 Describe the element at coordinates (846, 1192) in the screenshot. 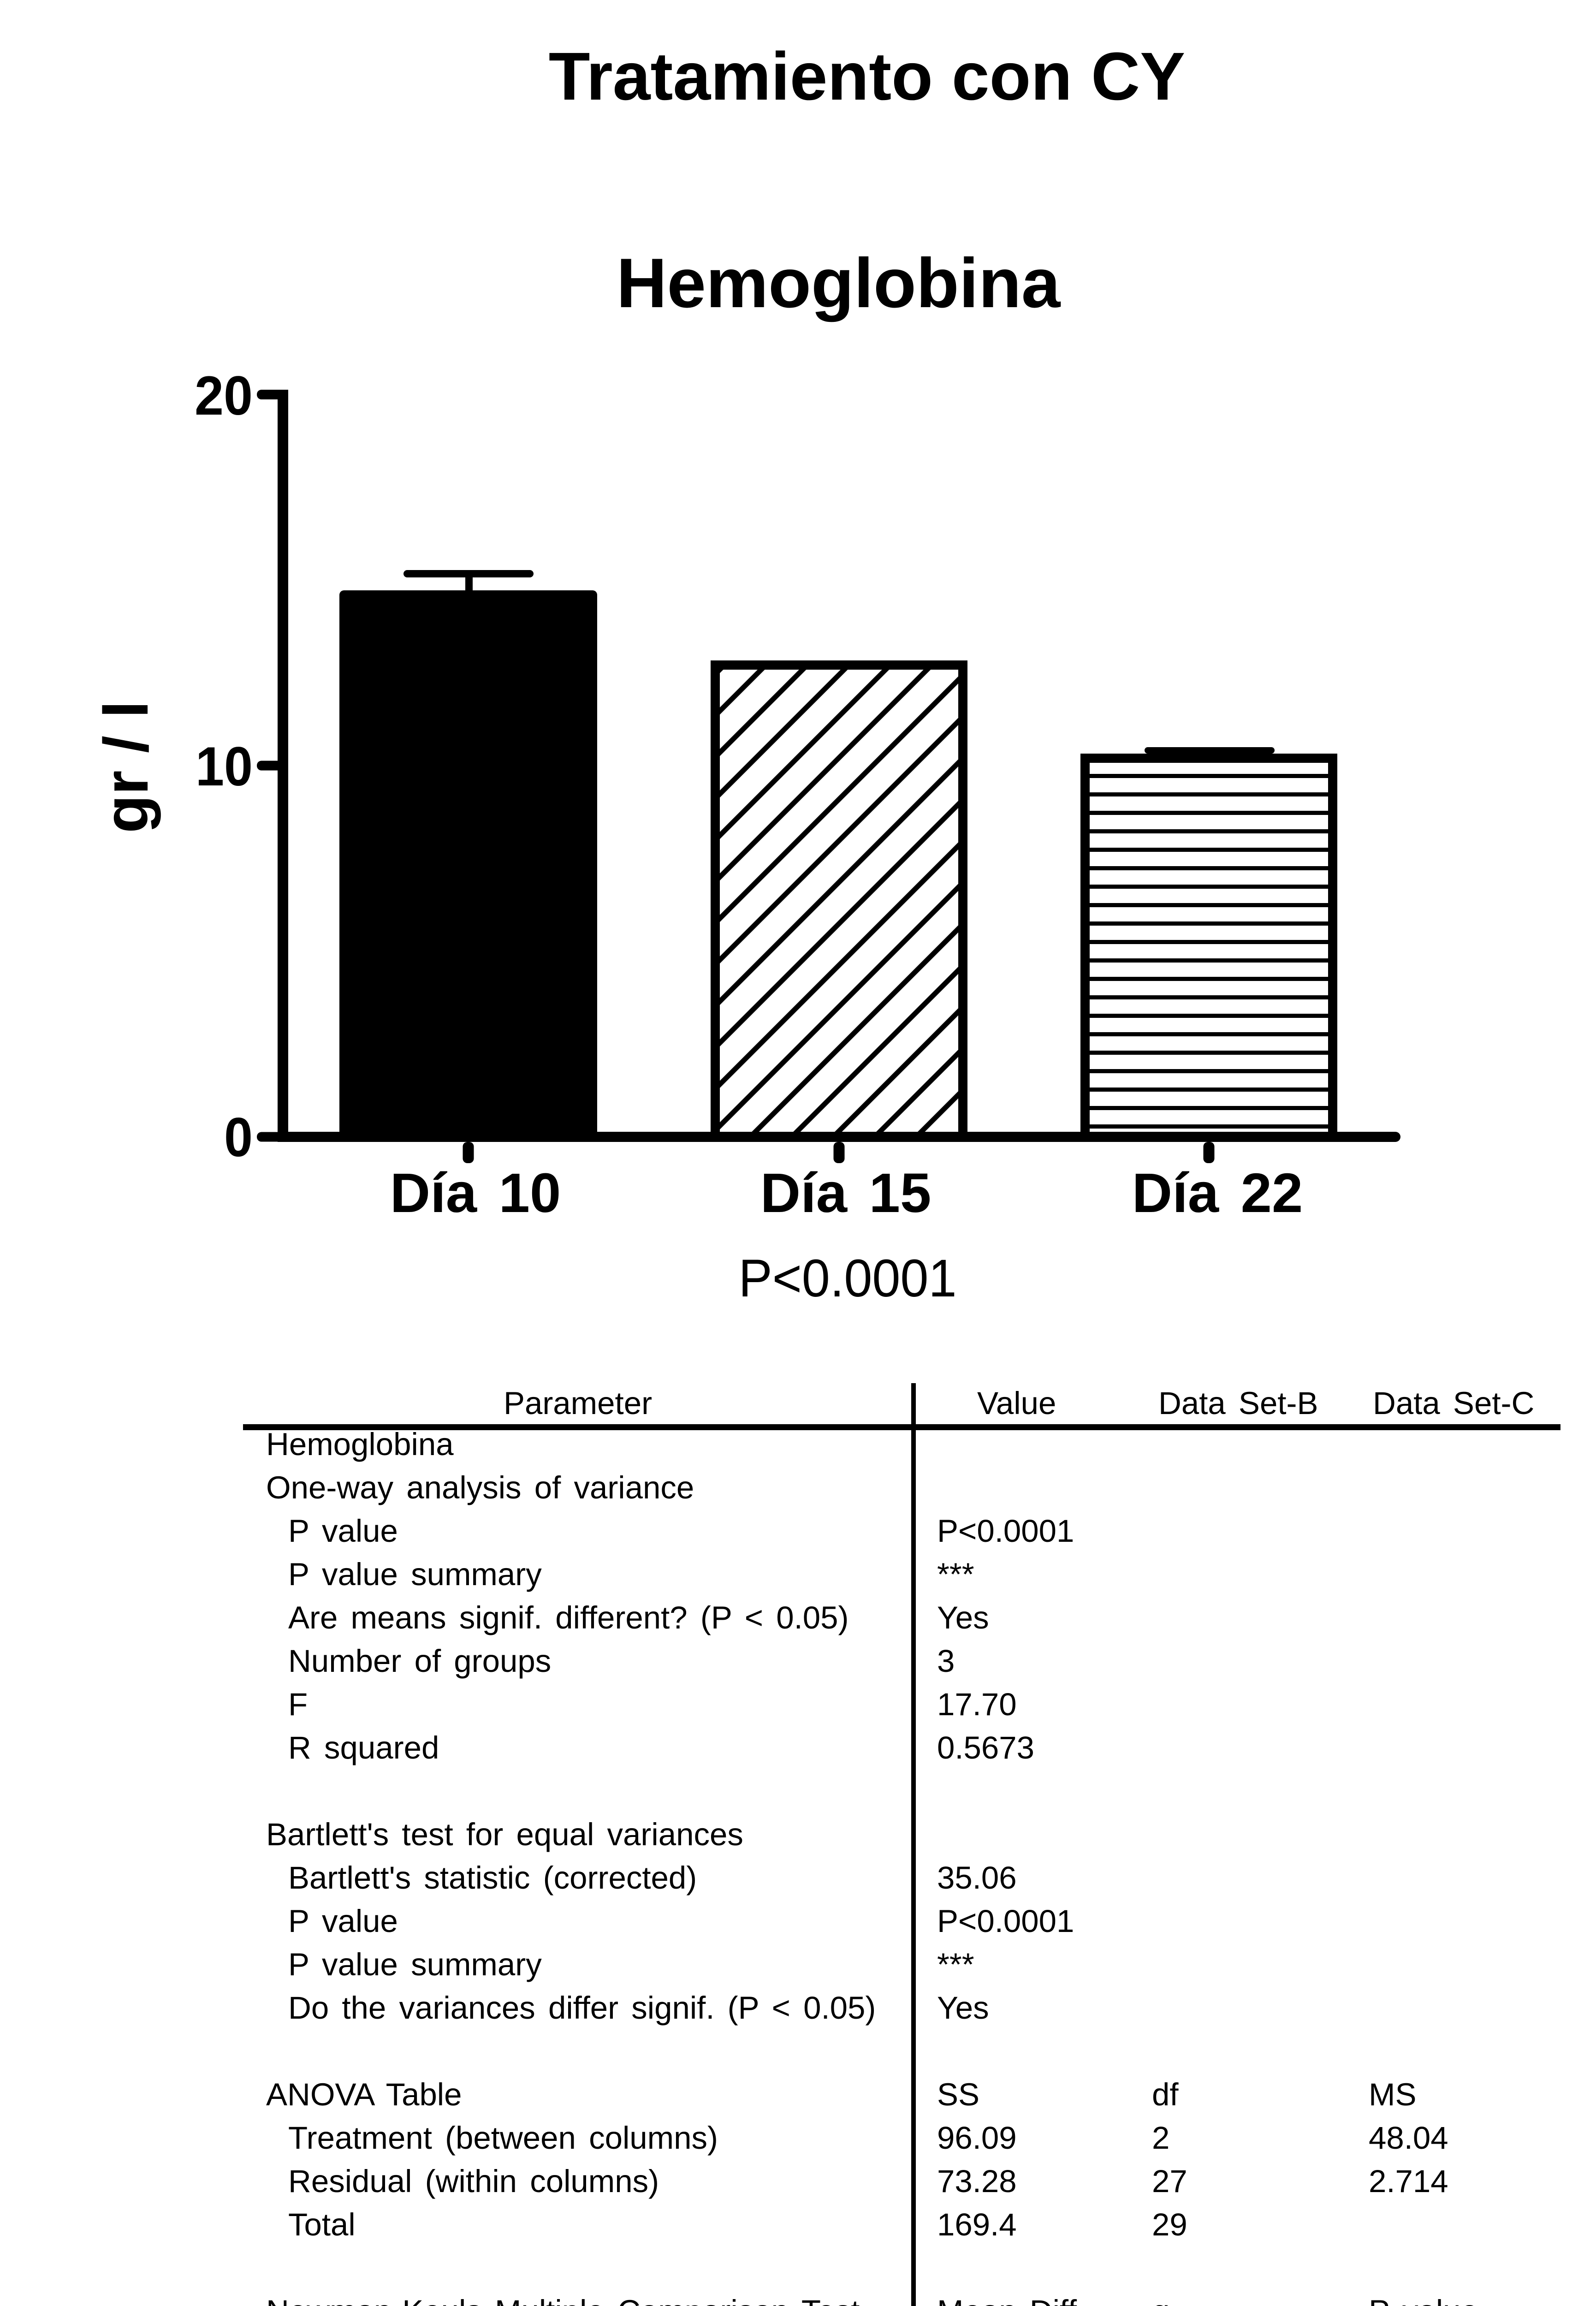

I see `svg-text: Día 15` at that location.